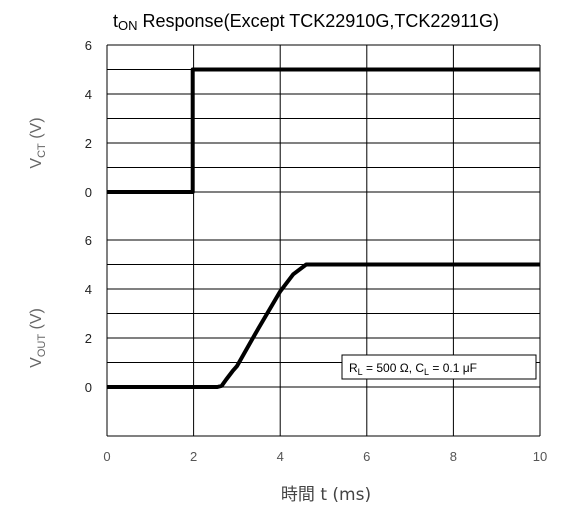 Image resolution: width=567 pixels, height=506 pixels. Describe the element at coordinates (326, 495) in the screenshot. I see `x-axis-label: 時間 t (ms)` at that location.